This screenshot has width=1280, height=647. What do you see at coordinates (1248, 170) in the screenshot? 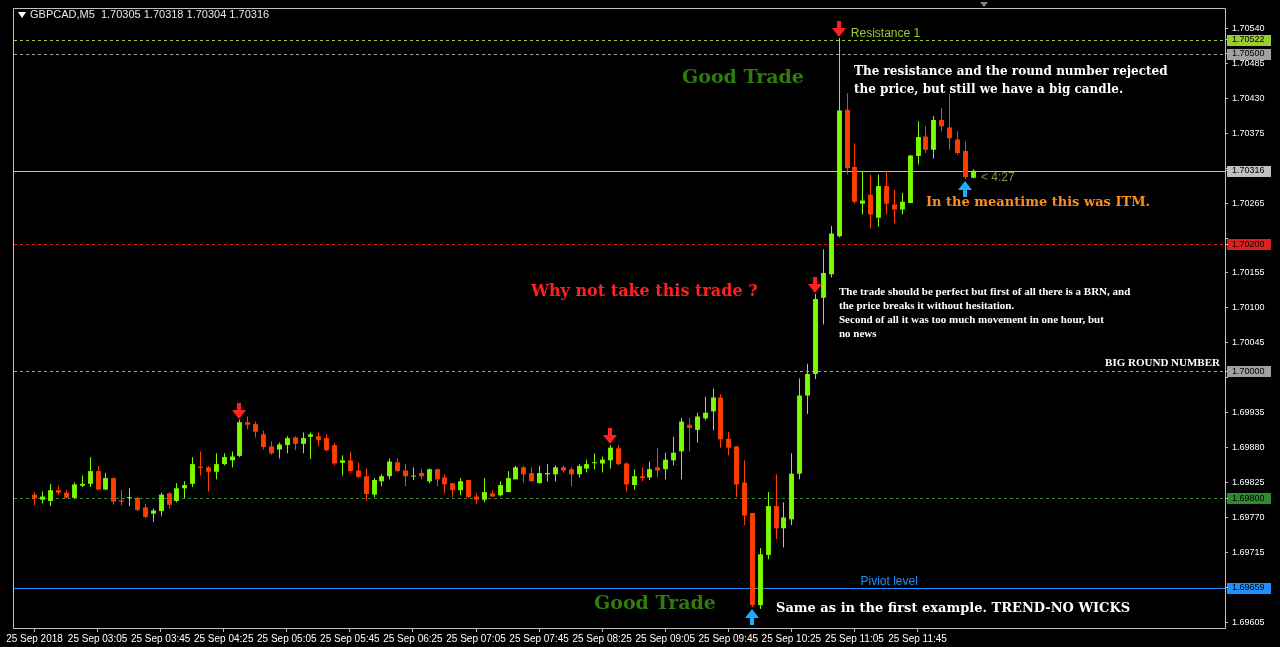
I see `y-tick-label: 1.70316` at bounding box center [1248, 170].